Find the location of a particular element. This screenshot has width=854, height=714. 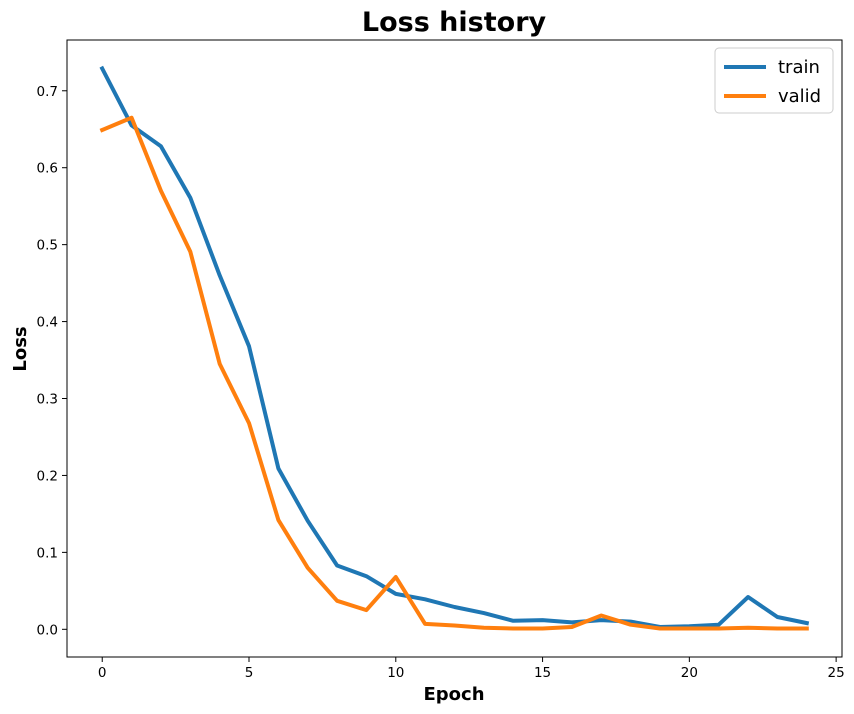

x-tick-label: 20 is located at coordinates (689, 673).